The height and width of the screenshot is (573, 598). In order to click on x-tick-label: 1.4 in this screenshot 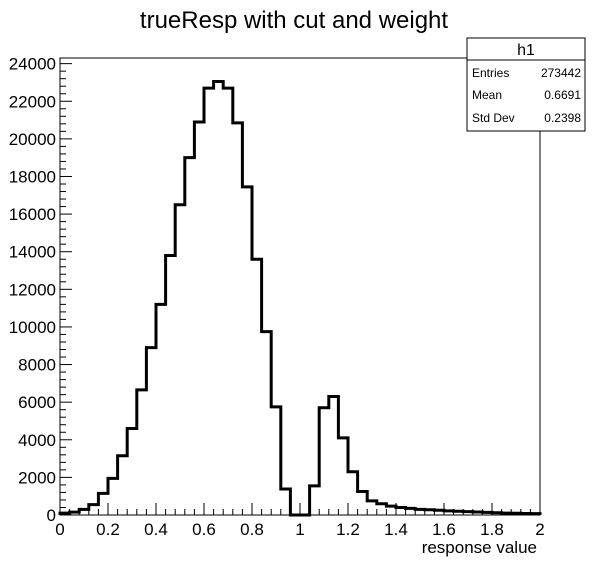, I will do `click(396, 529)`.